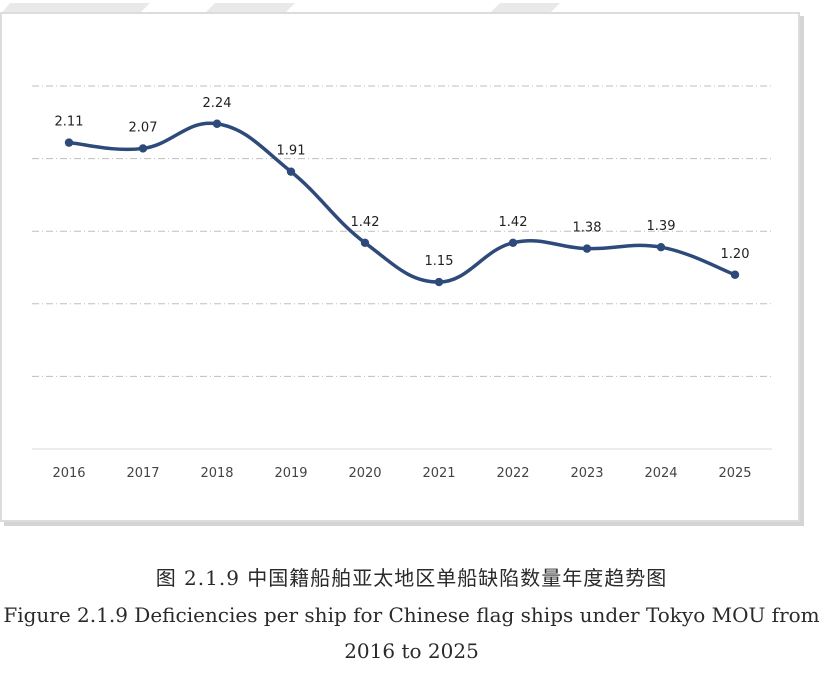 Image resolution: width=823 pixels, height=680 pixels. I want to click on x-tick-label: 2019, so click(290, 473).